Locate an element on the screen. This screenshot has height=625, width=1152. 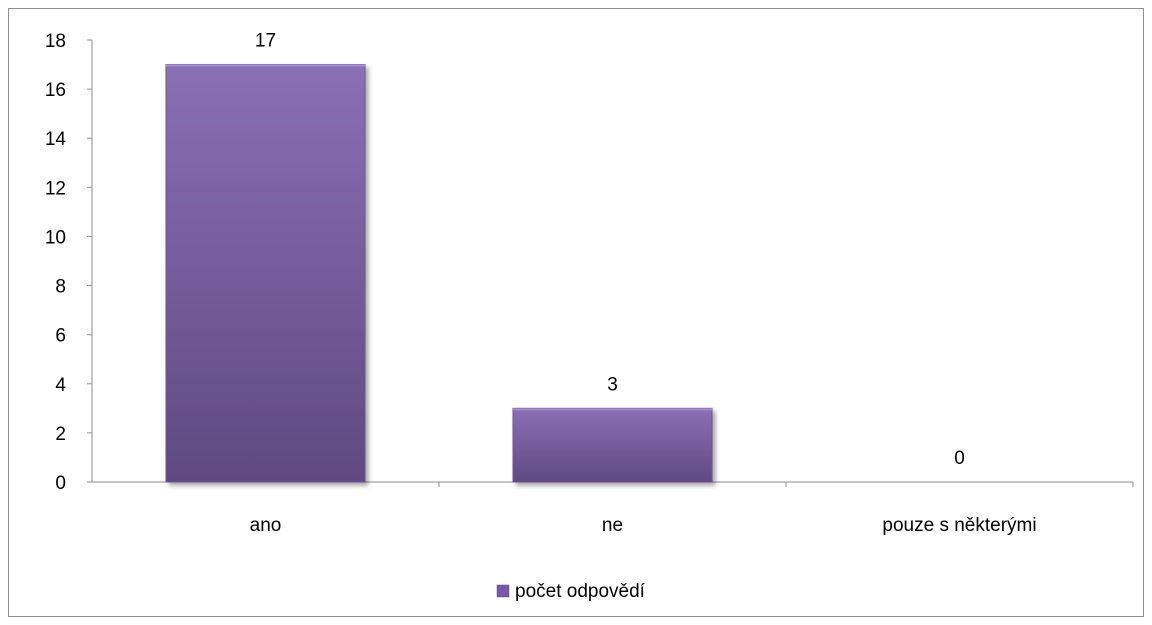
bar-ano is located at coordinates (265, 273).